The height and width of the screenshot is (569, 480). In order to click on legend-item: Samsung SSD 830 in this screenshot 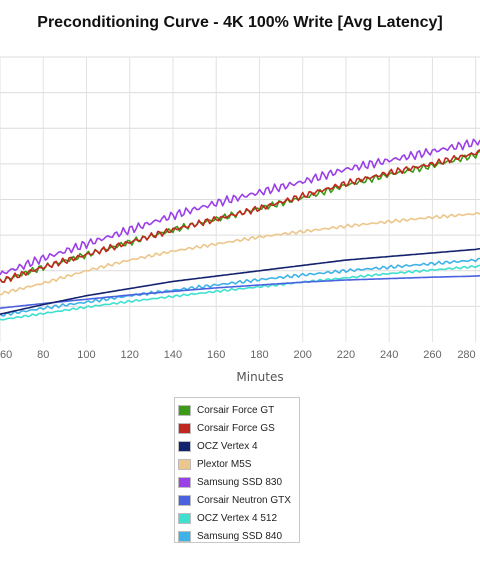, I will do `click(238, 482)`.